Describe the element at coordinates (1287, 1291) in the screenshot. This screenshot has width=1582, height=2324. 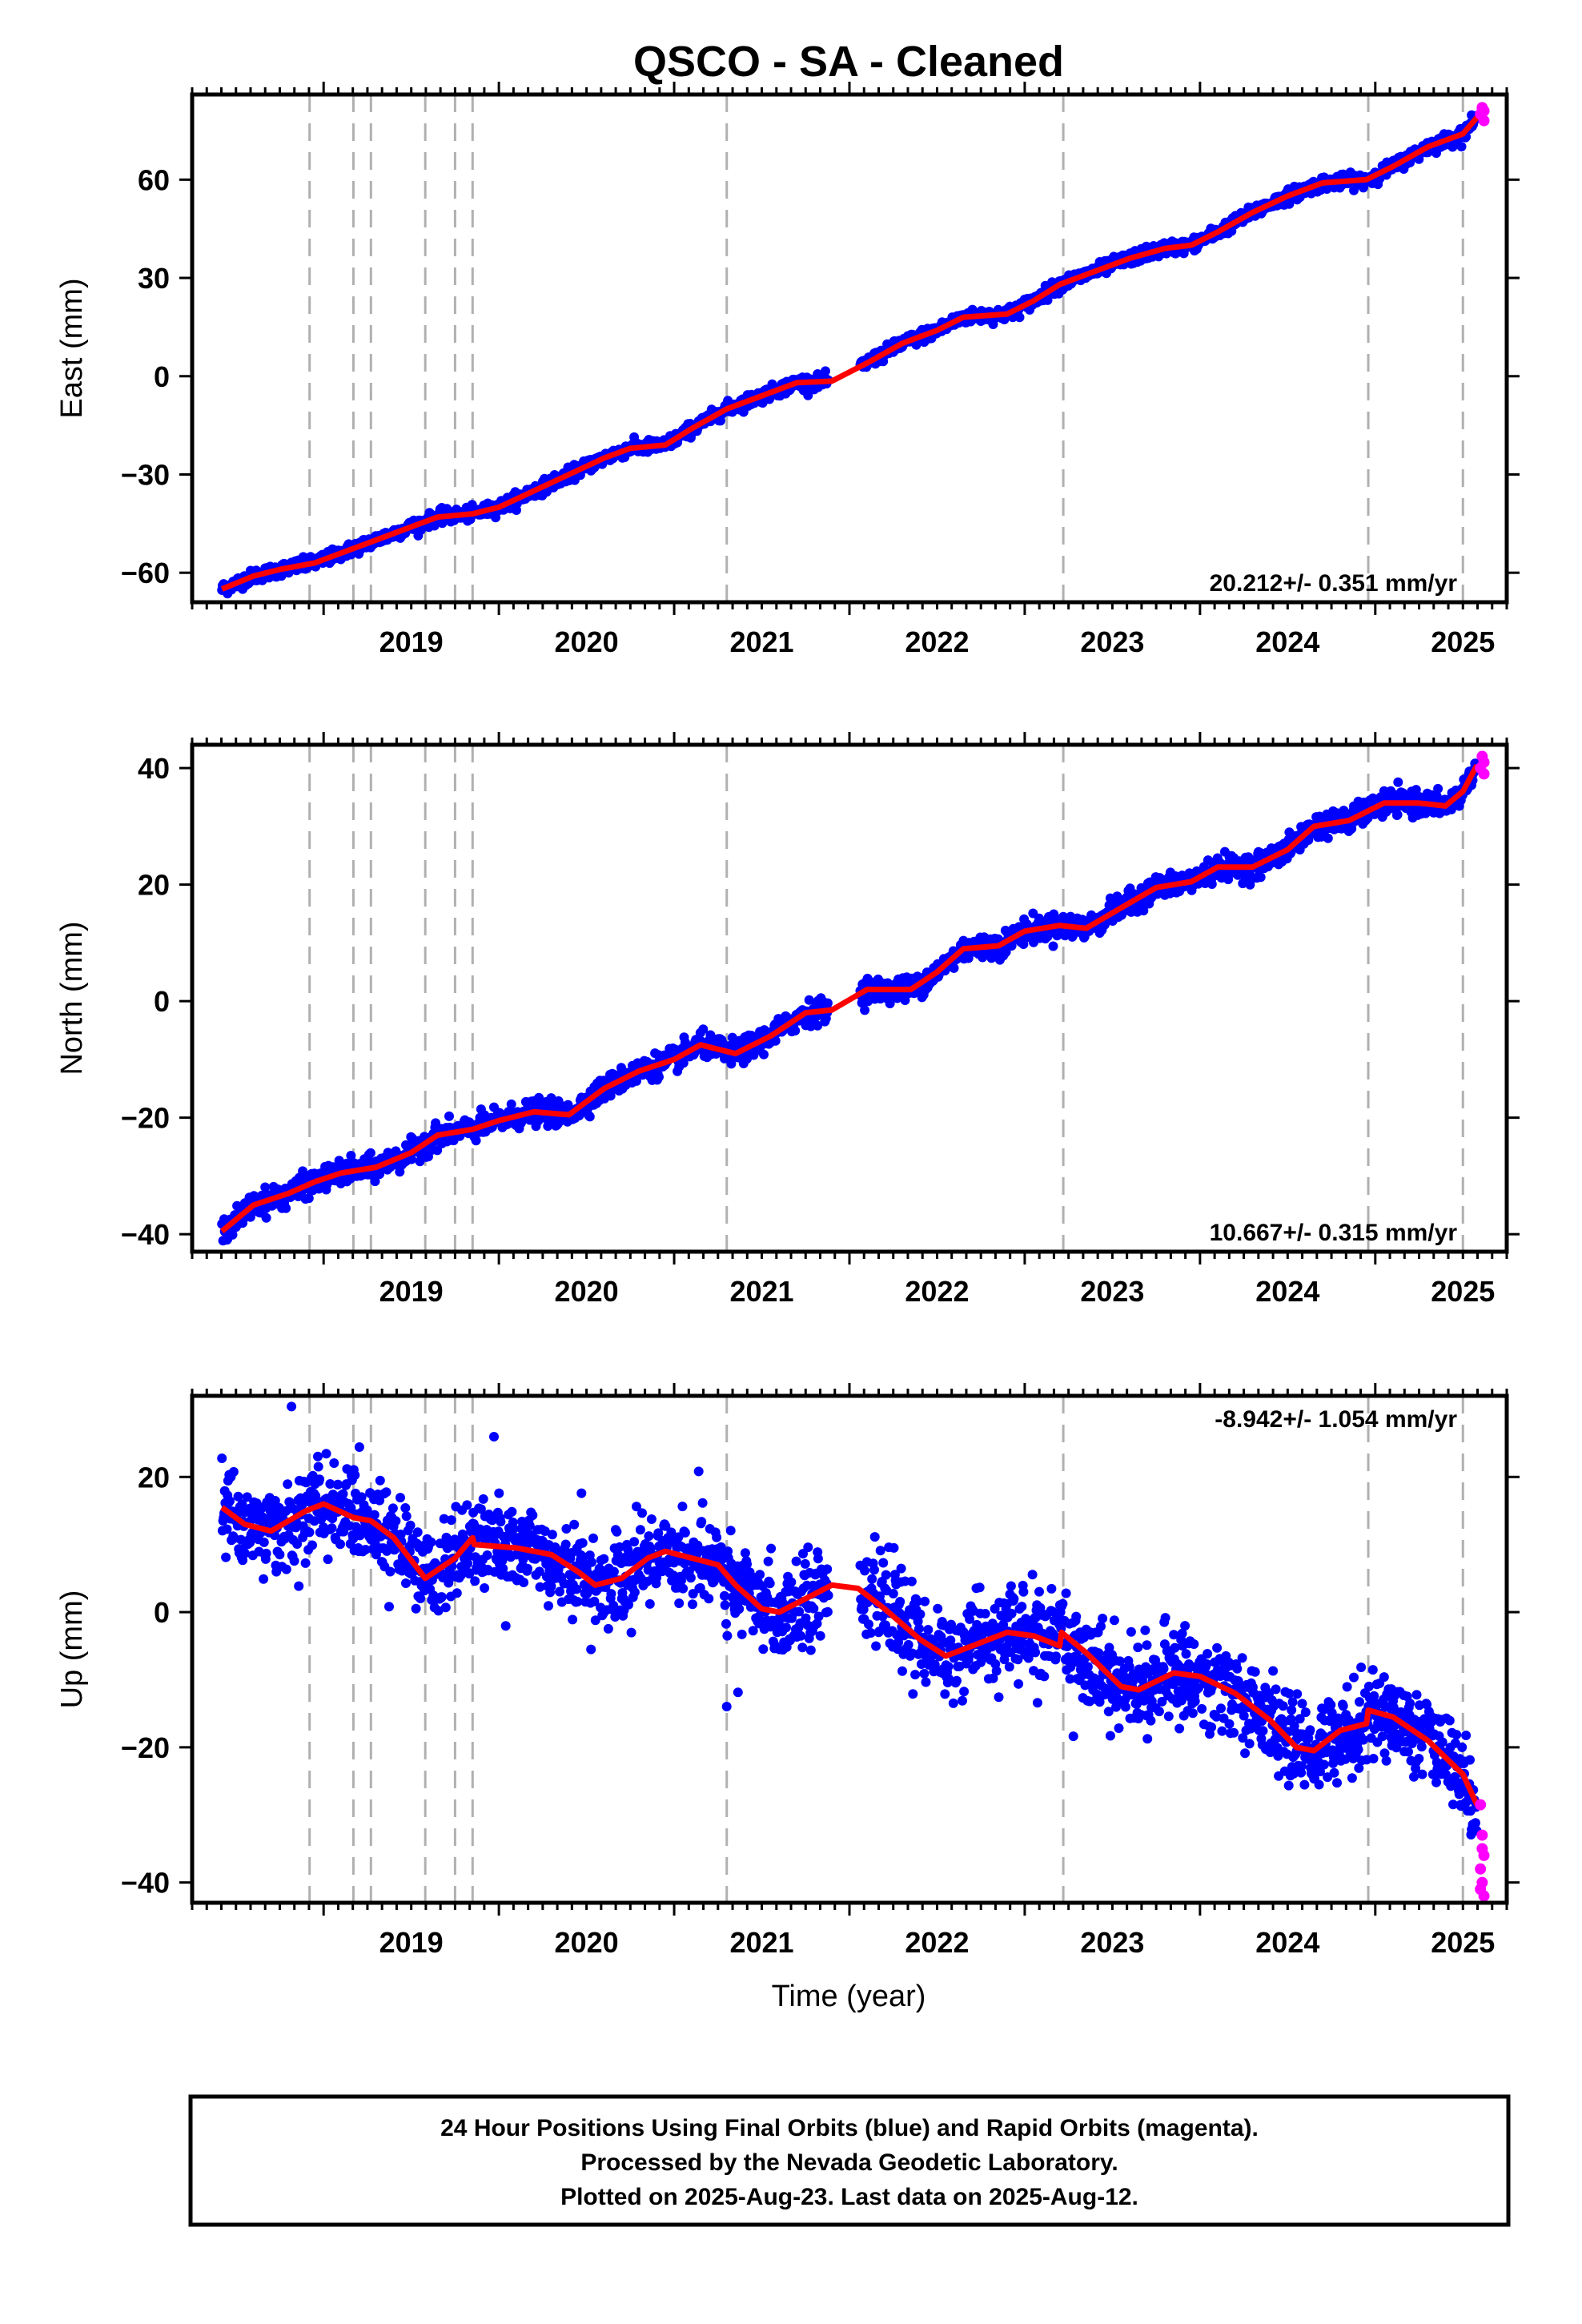
I see `north-xtick-label: 2024` at that location.